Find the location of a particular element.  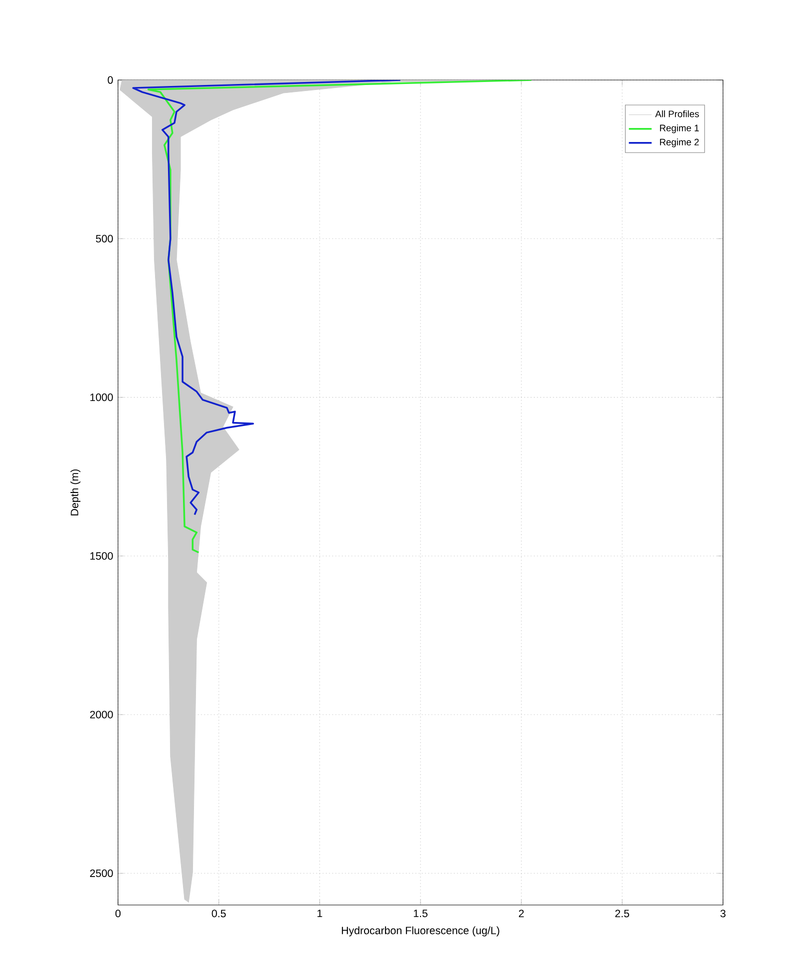

y-tick-label: 1000 is located at coordinates (101, 398).